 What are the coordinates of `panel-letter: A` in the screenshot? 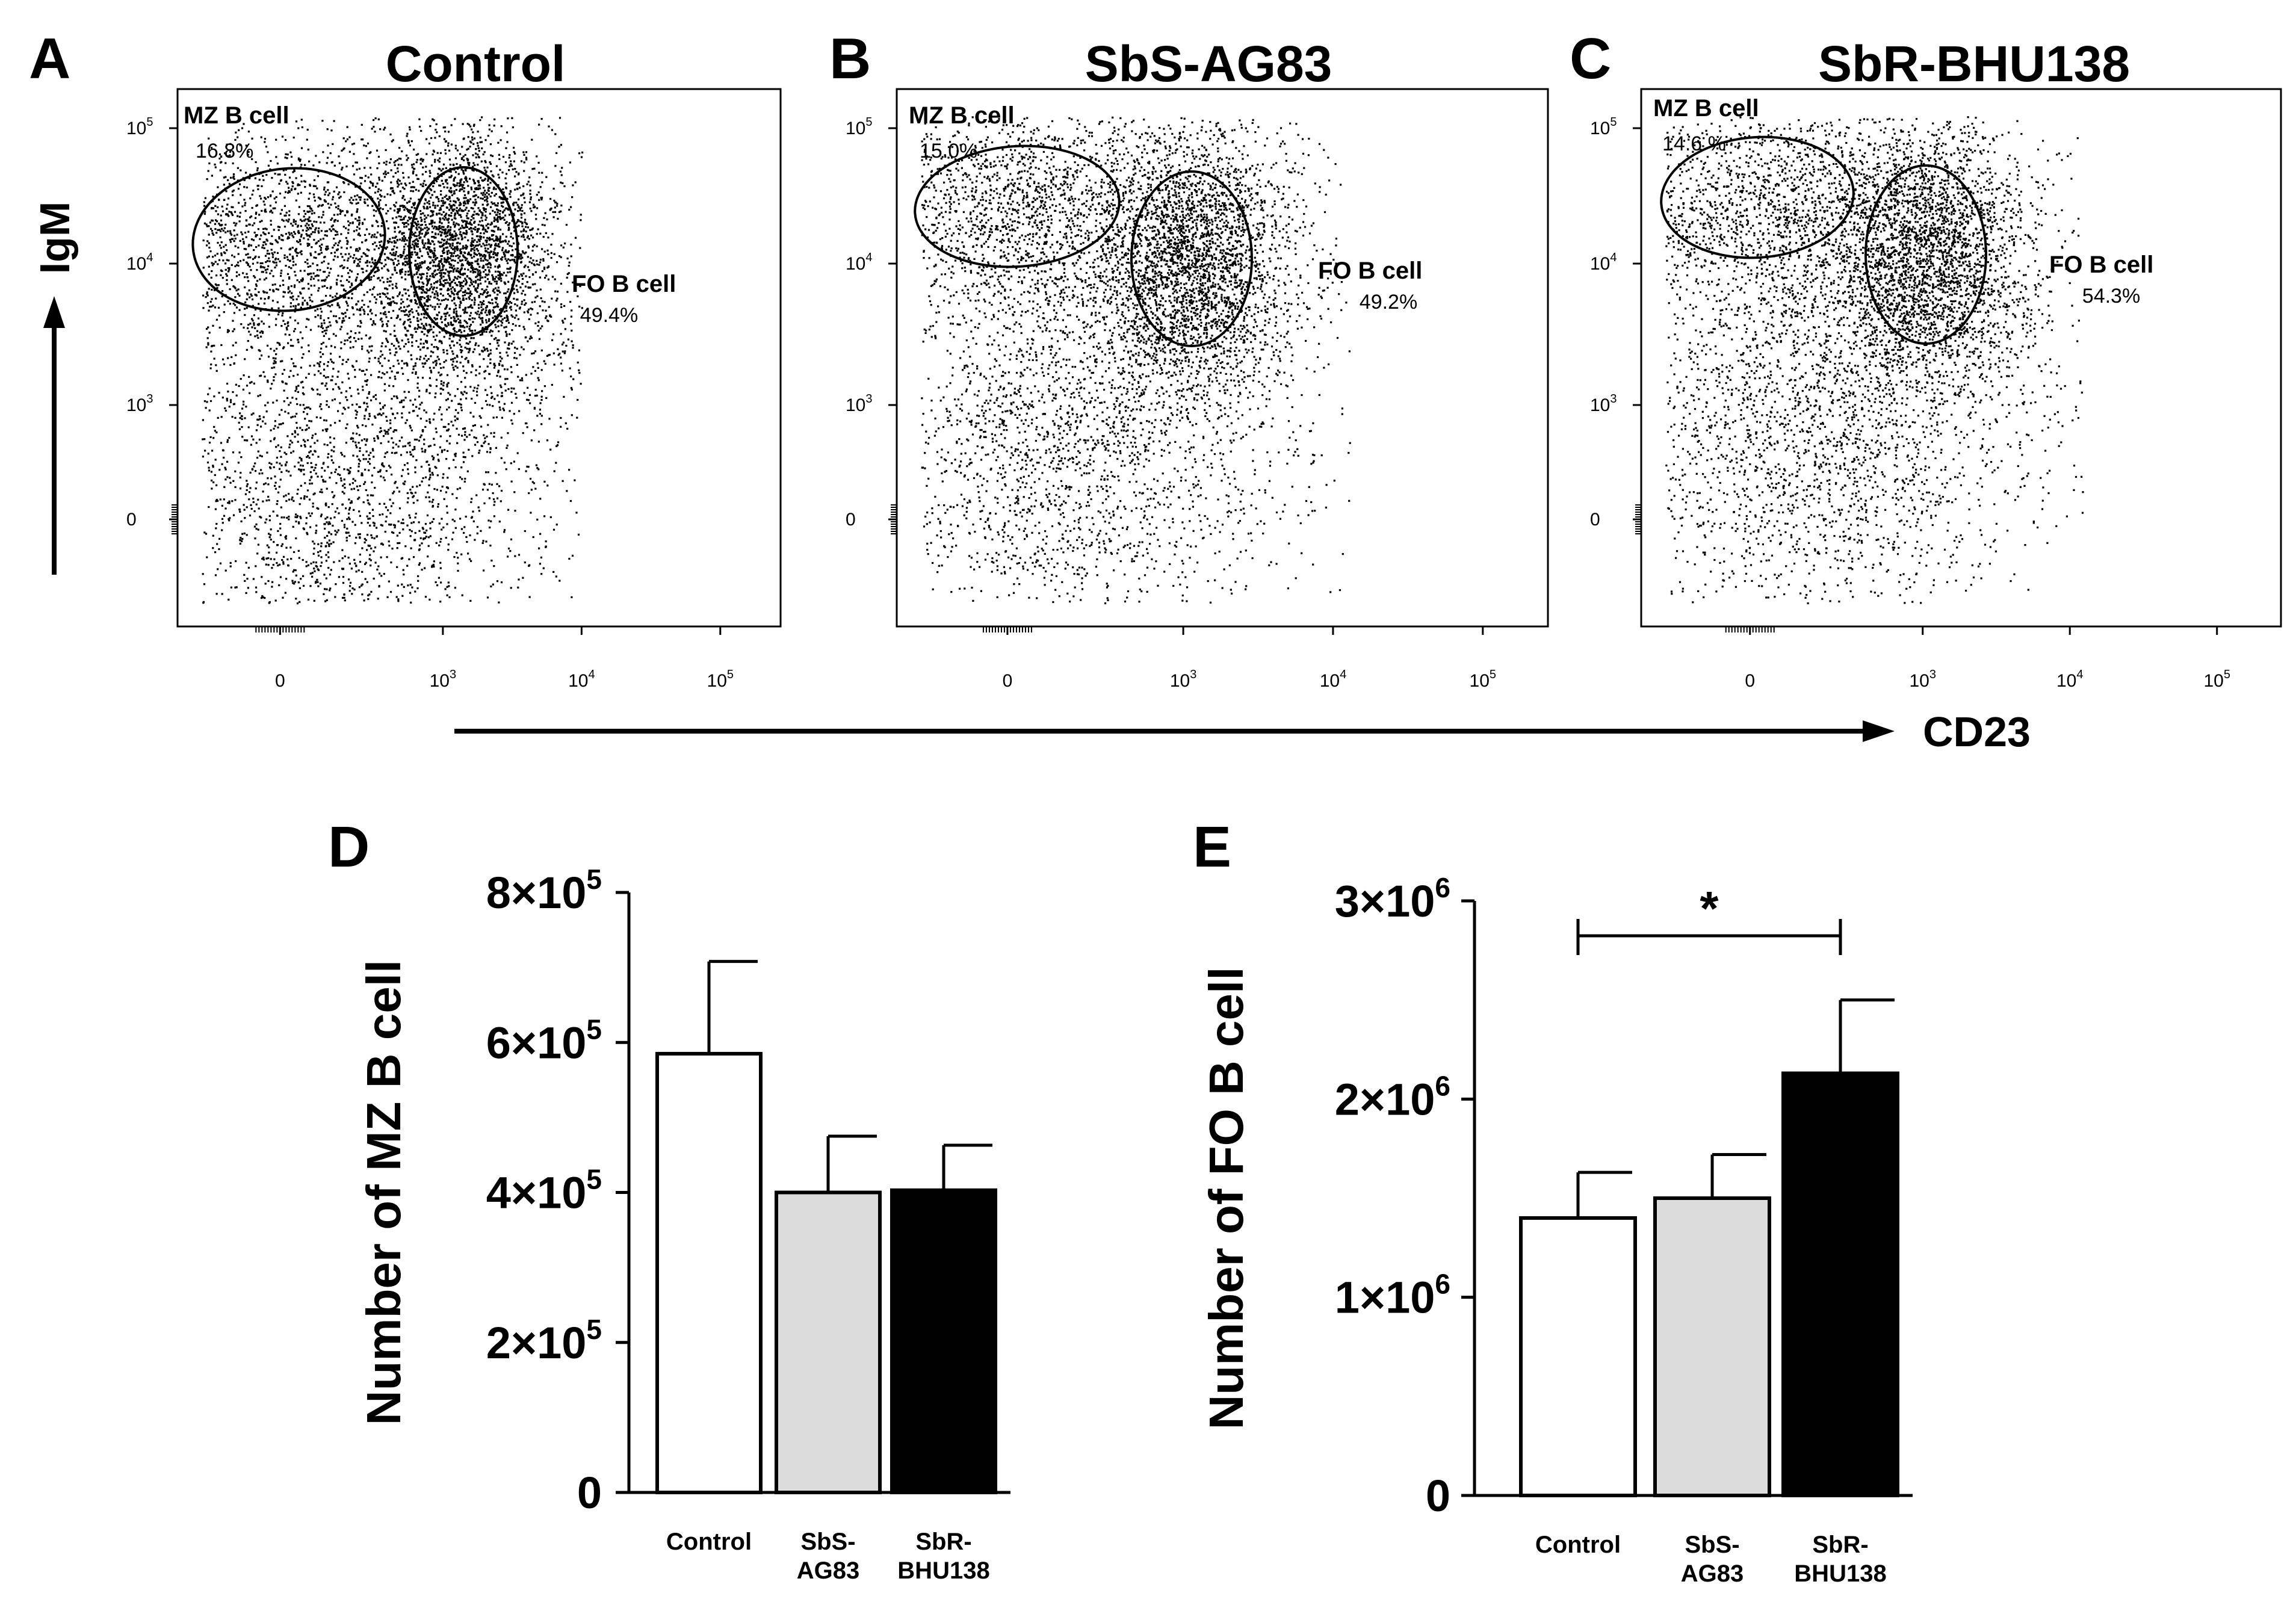 It's located at (50, 58).